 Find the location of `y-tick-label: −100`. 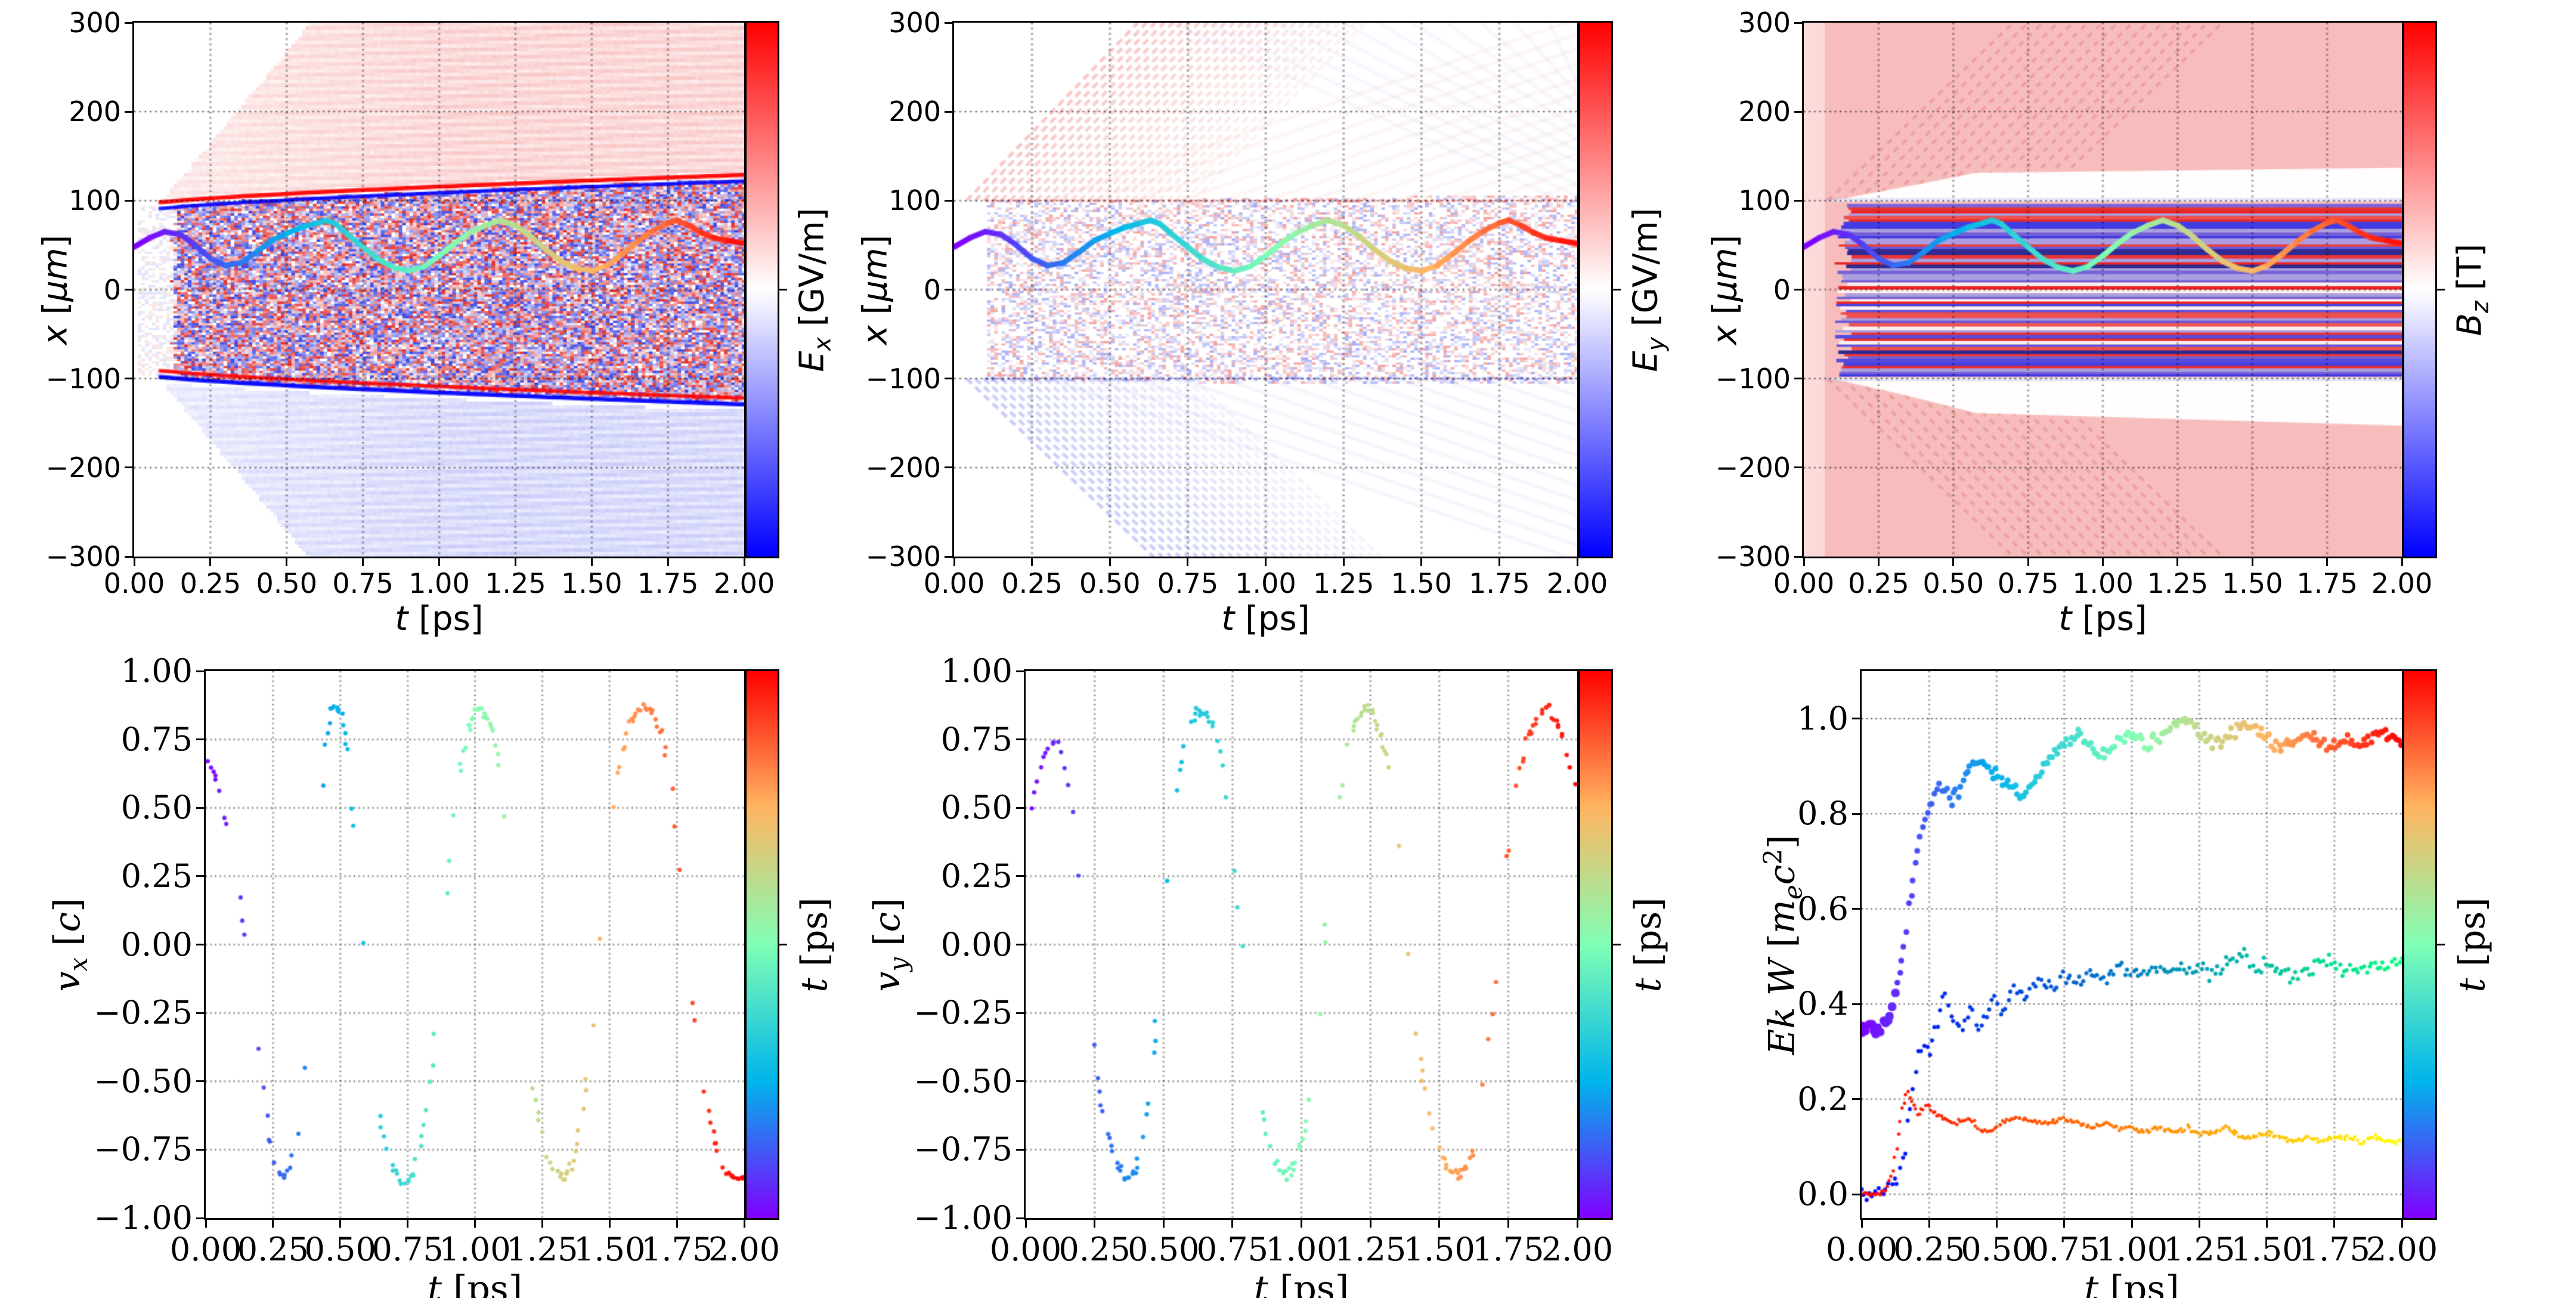

y-tick-label: −100 is located at coordinates (1753, 379).